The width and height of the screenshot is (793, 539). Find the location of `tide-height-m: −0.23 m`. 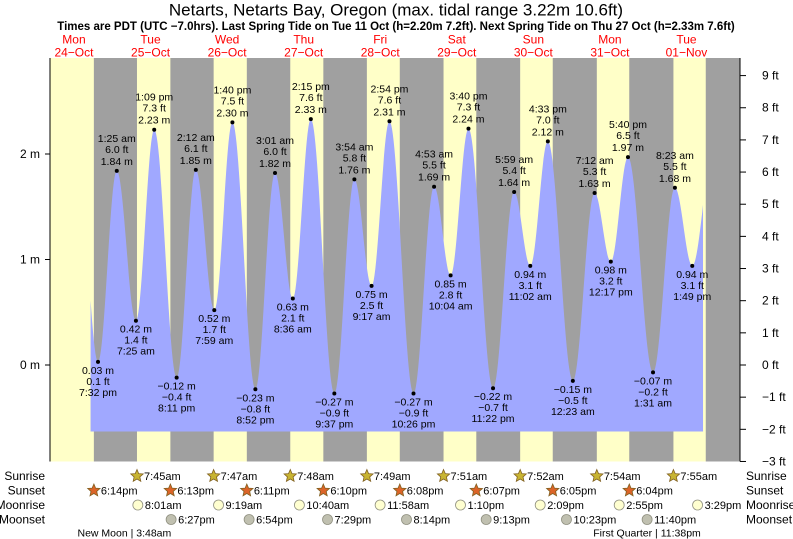

tide-height-m: −0.23 m is located at coordinates (255, 398).